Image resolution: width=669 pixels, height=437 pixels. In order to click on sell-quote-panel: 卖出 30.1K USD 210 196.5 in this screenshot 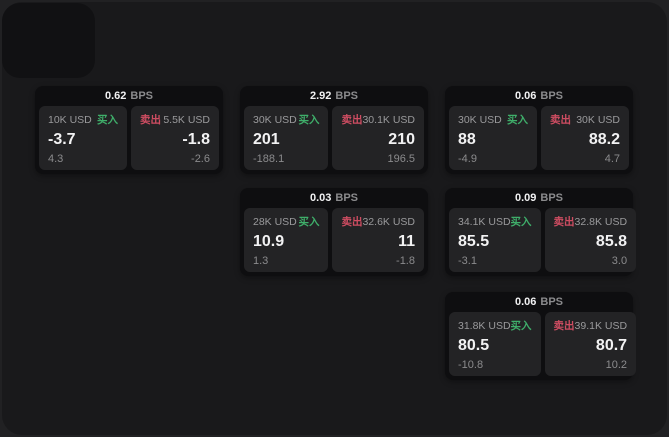, I will do `click(378, 138)`.